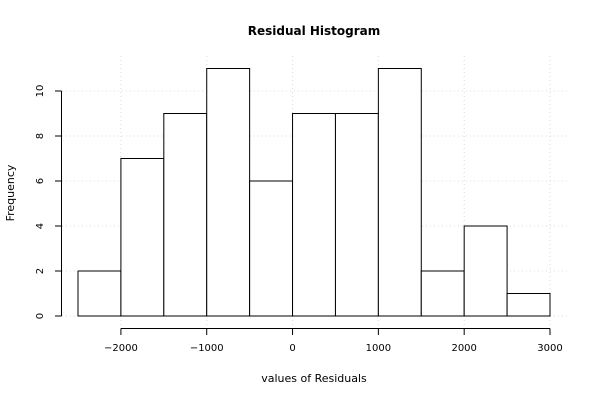 The width and height of the screenshot is (599, 400). What do you see at coordinates (48, 202) in the screenshot?
I see `y-axis: 0 2 4 6 8 10` at bounding box center [48, 202].